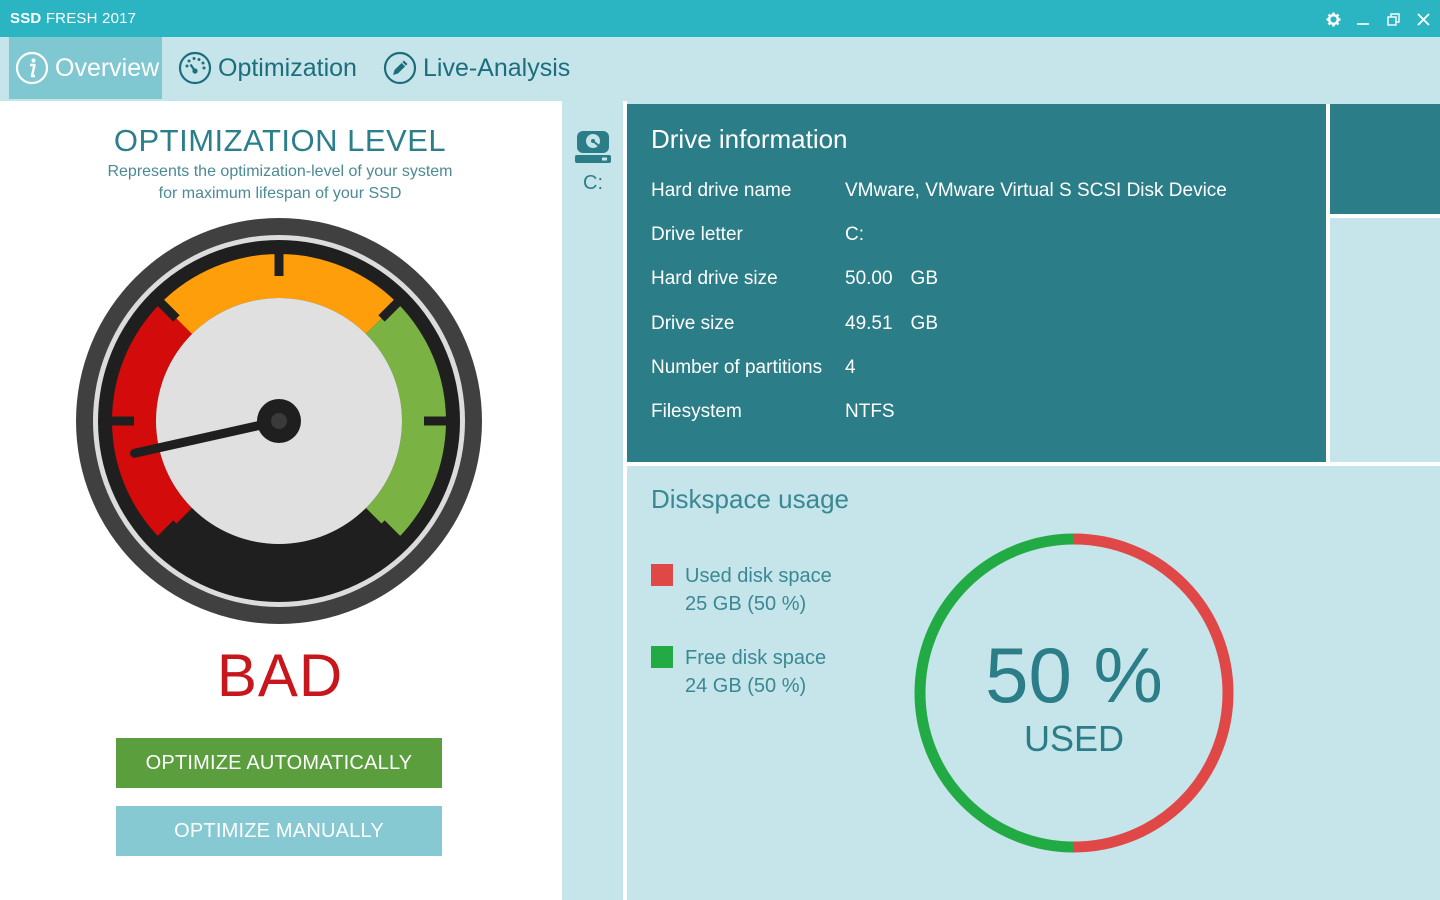 The height and width of the screenshot is (900, 1440). Describe the element at coordinates (757, 238) in the screenshot. I see `info-row-drive-letter: Drive letter C:` at that location.